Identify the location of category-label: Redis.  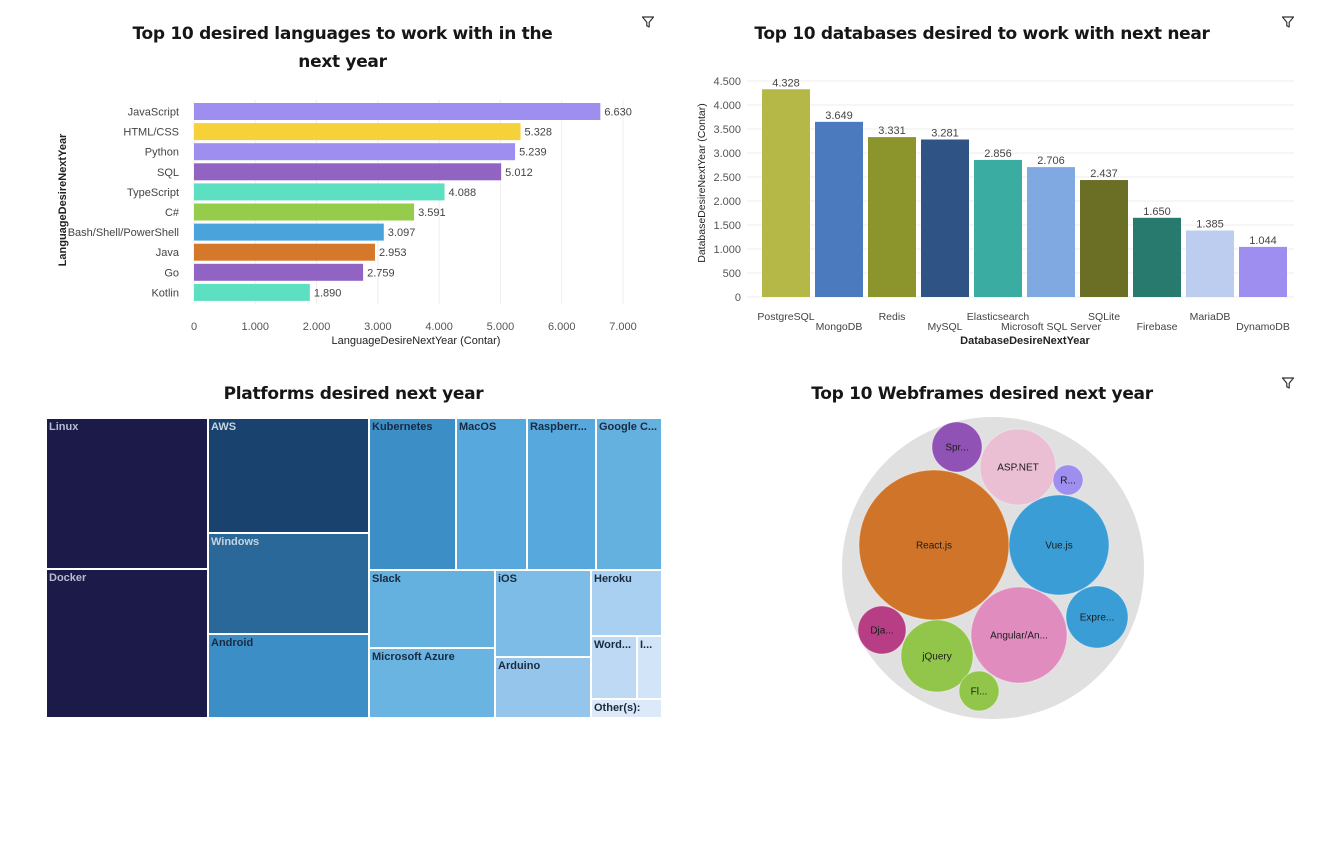
(892, 317).